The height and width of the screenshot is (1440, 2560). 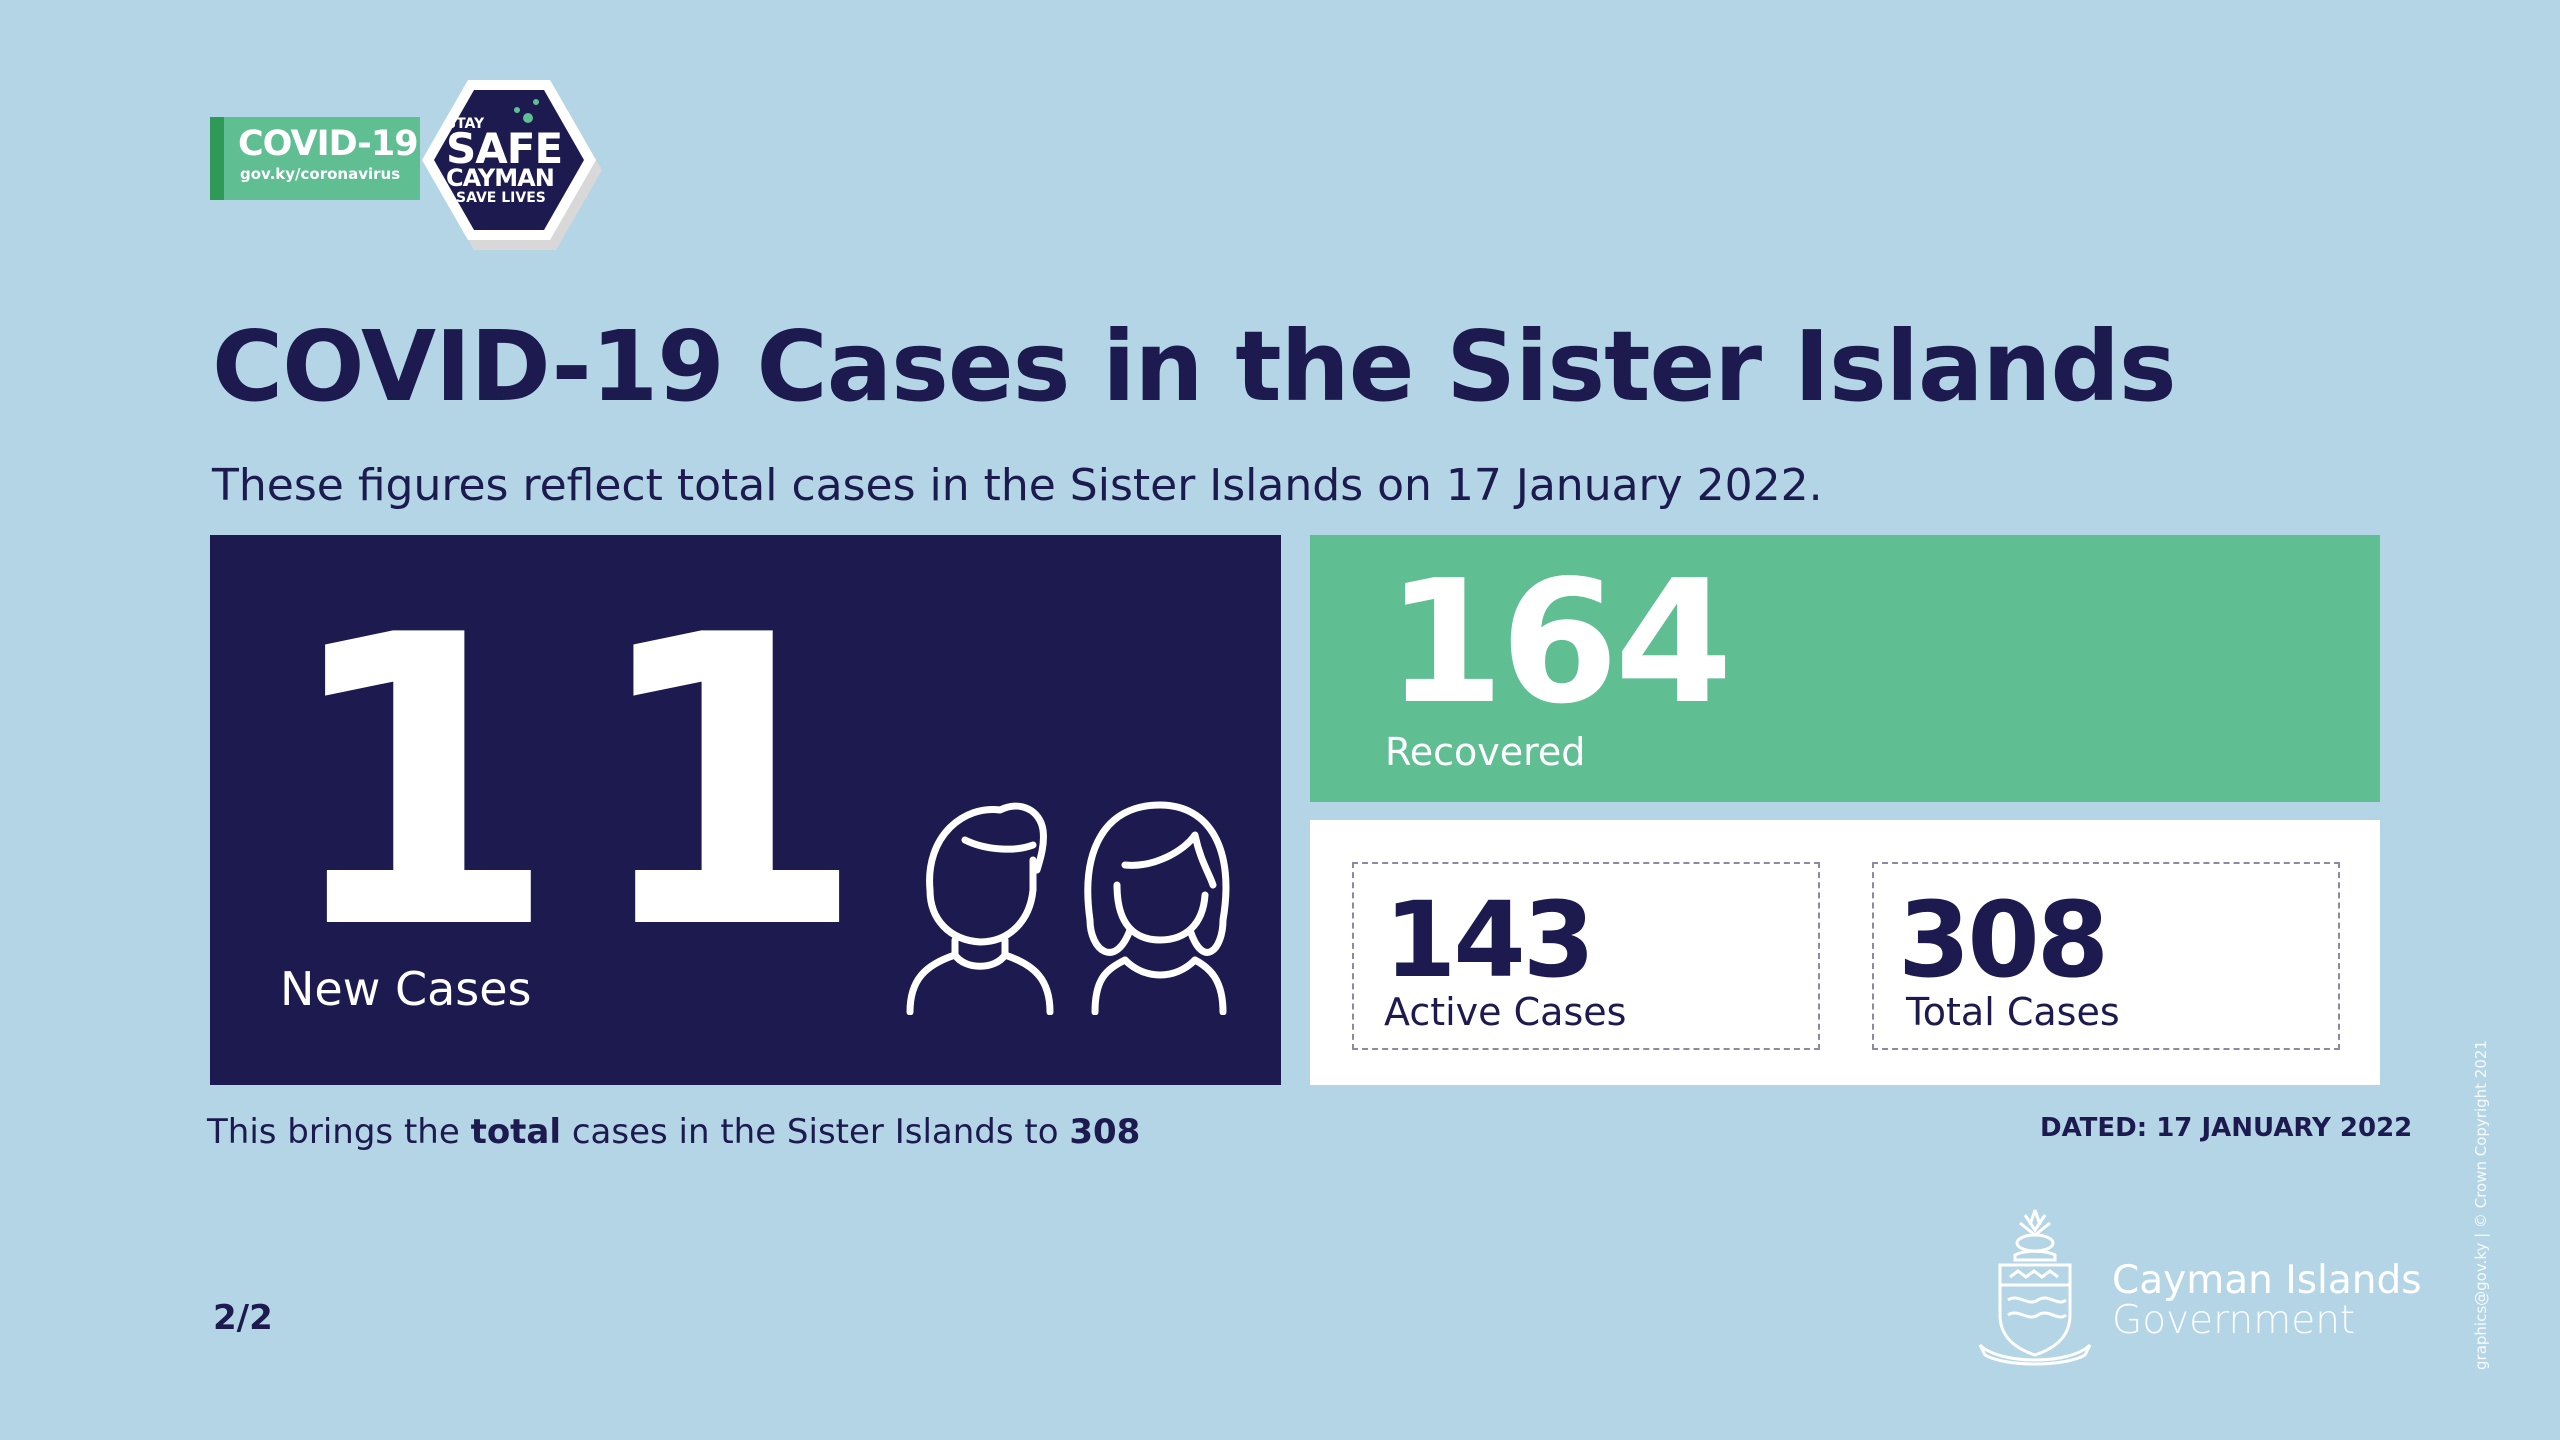 What do you see at coordinates (504, 148) in the screenshot?
I see `logo-hex-line2: SAFE` at bounding box center [504, 148].